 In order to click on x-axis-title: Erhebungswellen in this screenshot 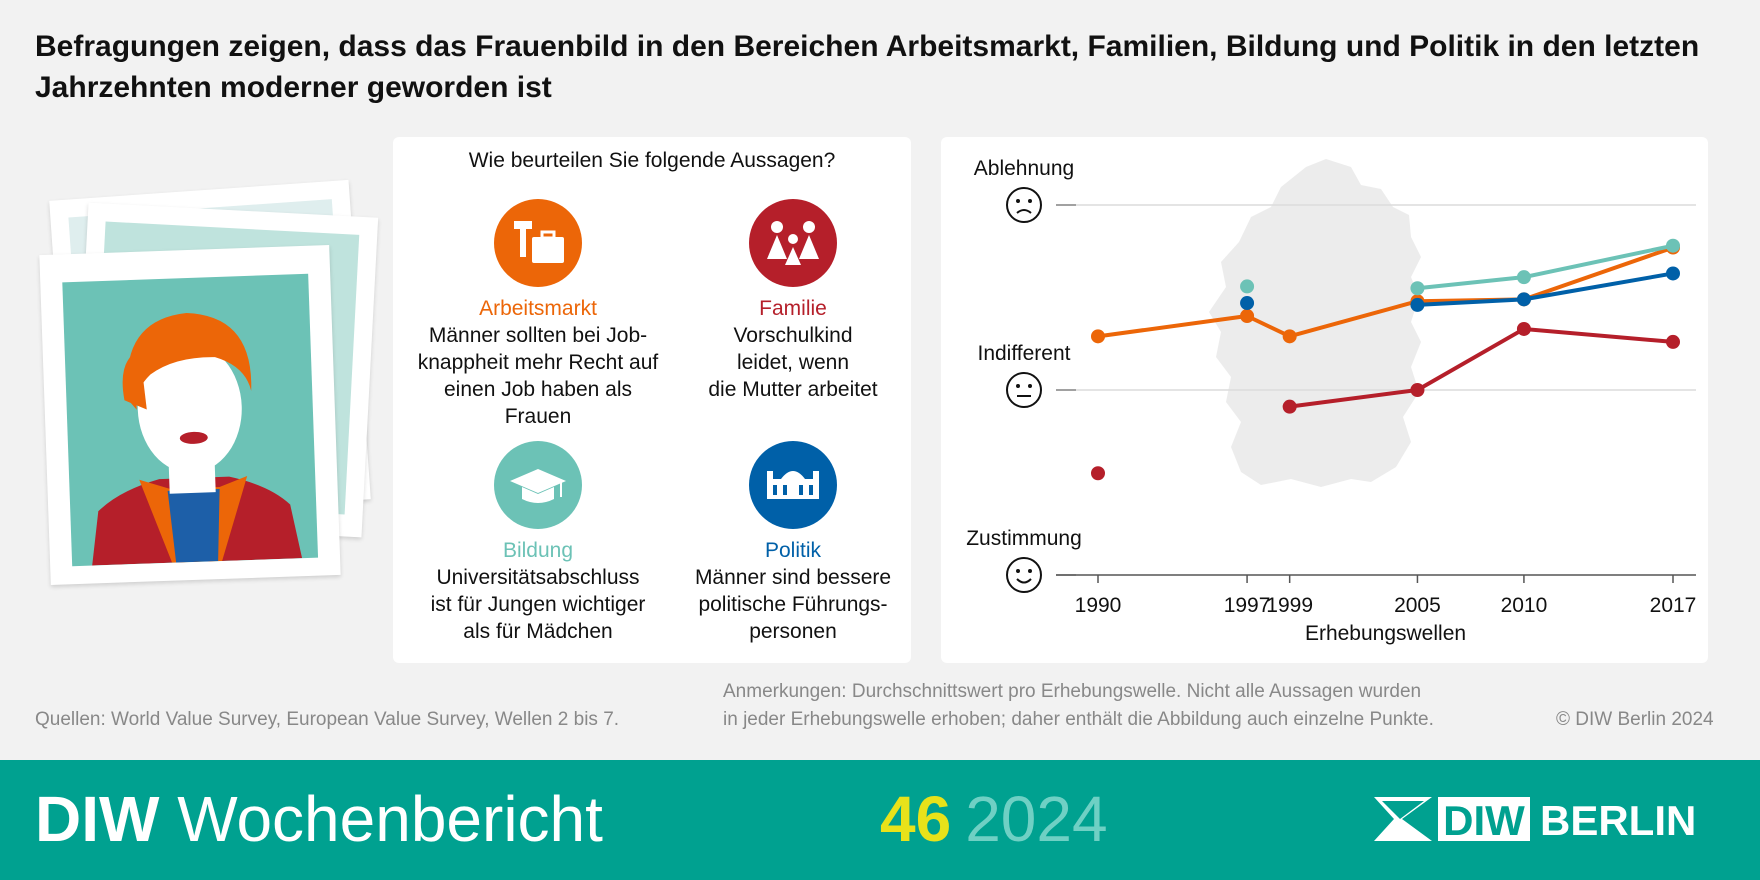, I will do `click(1385, 633)`.